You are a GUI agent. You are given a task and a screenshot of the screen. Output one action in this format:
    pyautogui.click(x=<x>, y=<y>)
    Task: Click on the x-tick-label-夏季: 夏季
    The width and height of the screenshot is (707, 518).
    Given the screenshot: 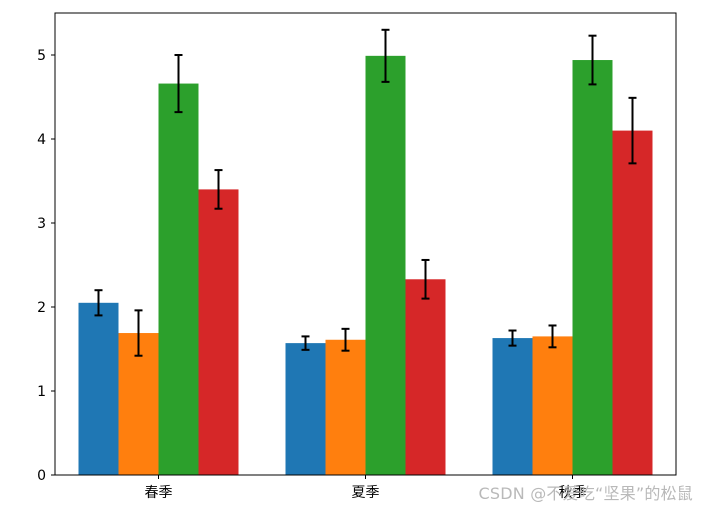 What is the action you would take?
    pyautogui.click(x=366, y=493)
    